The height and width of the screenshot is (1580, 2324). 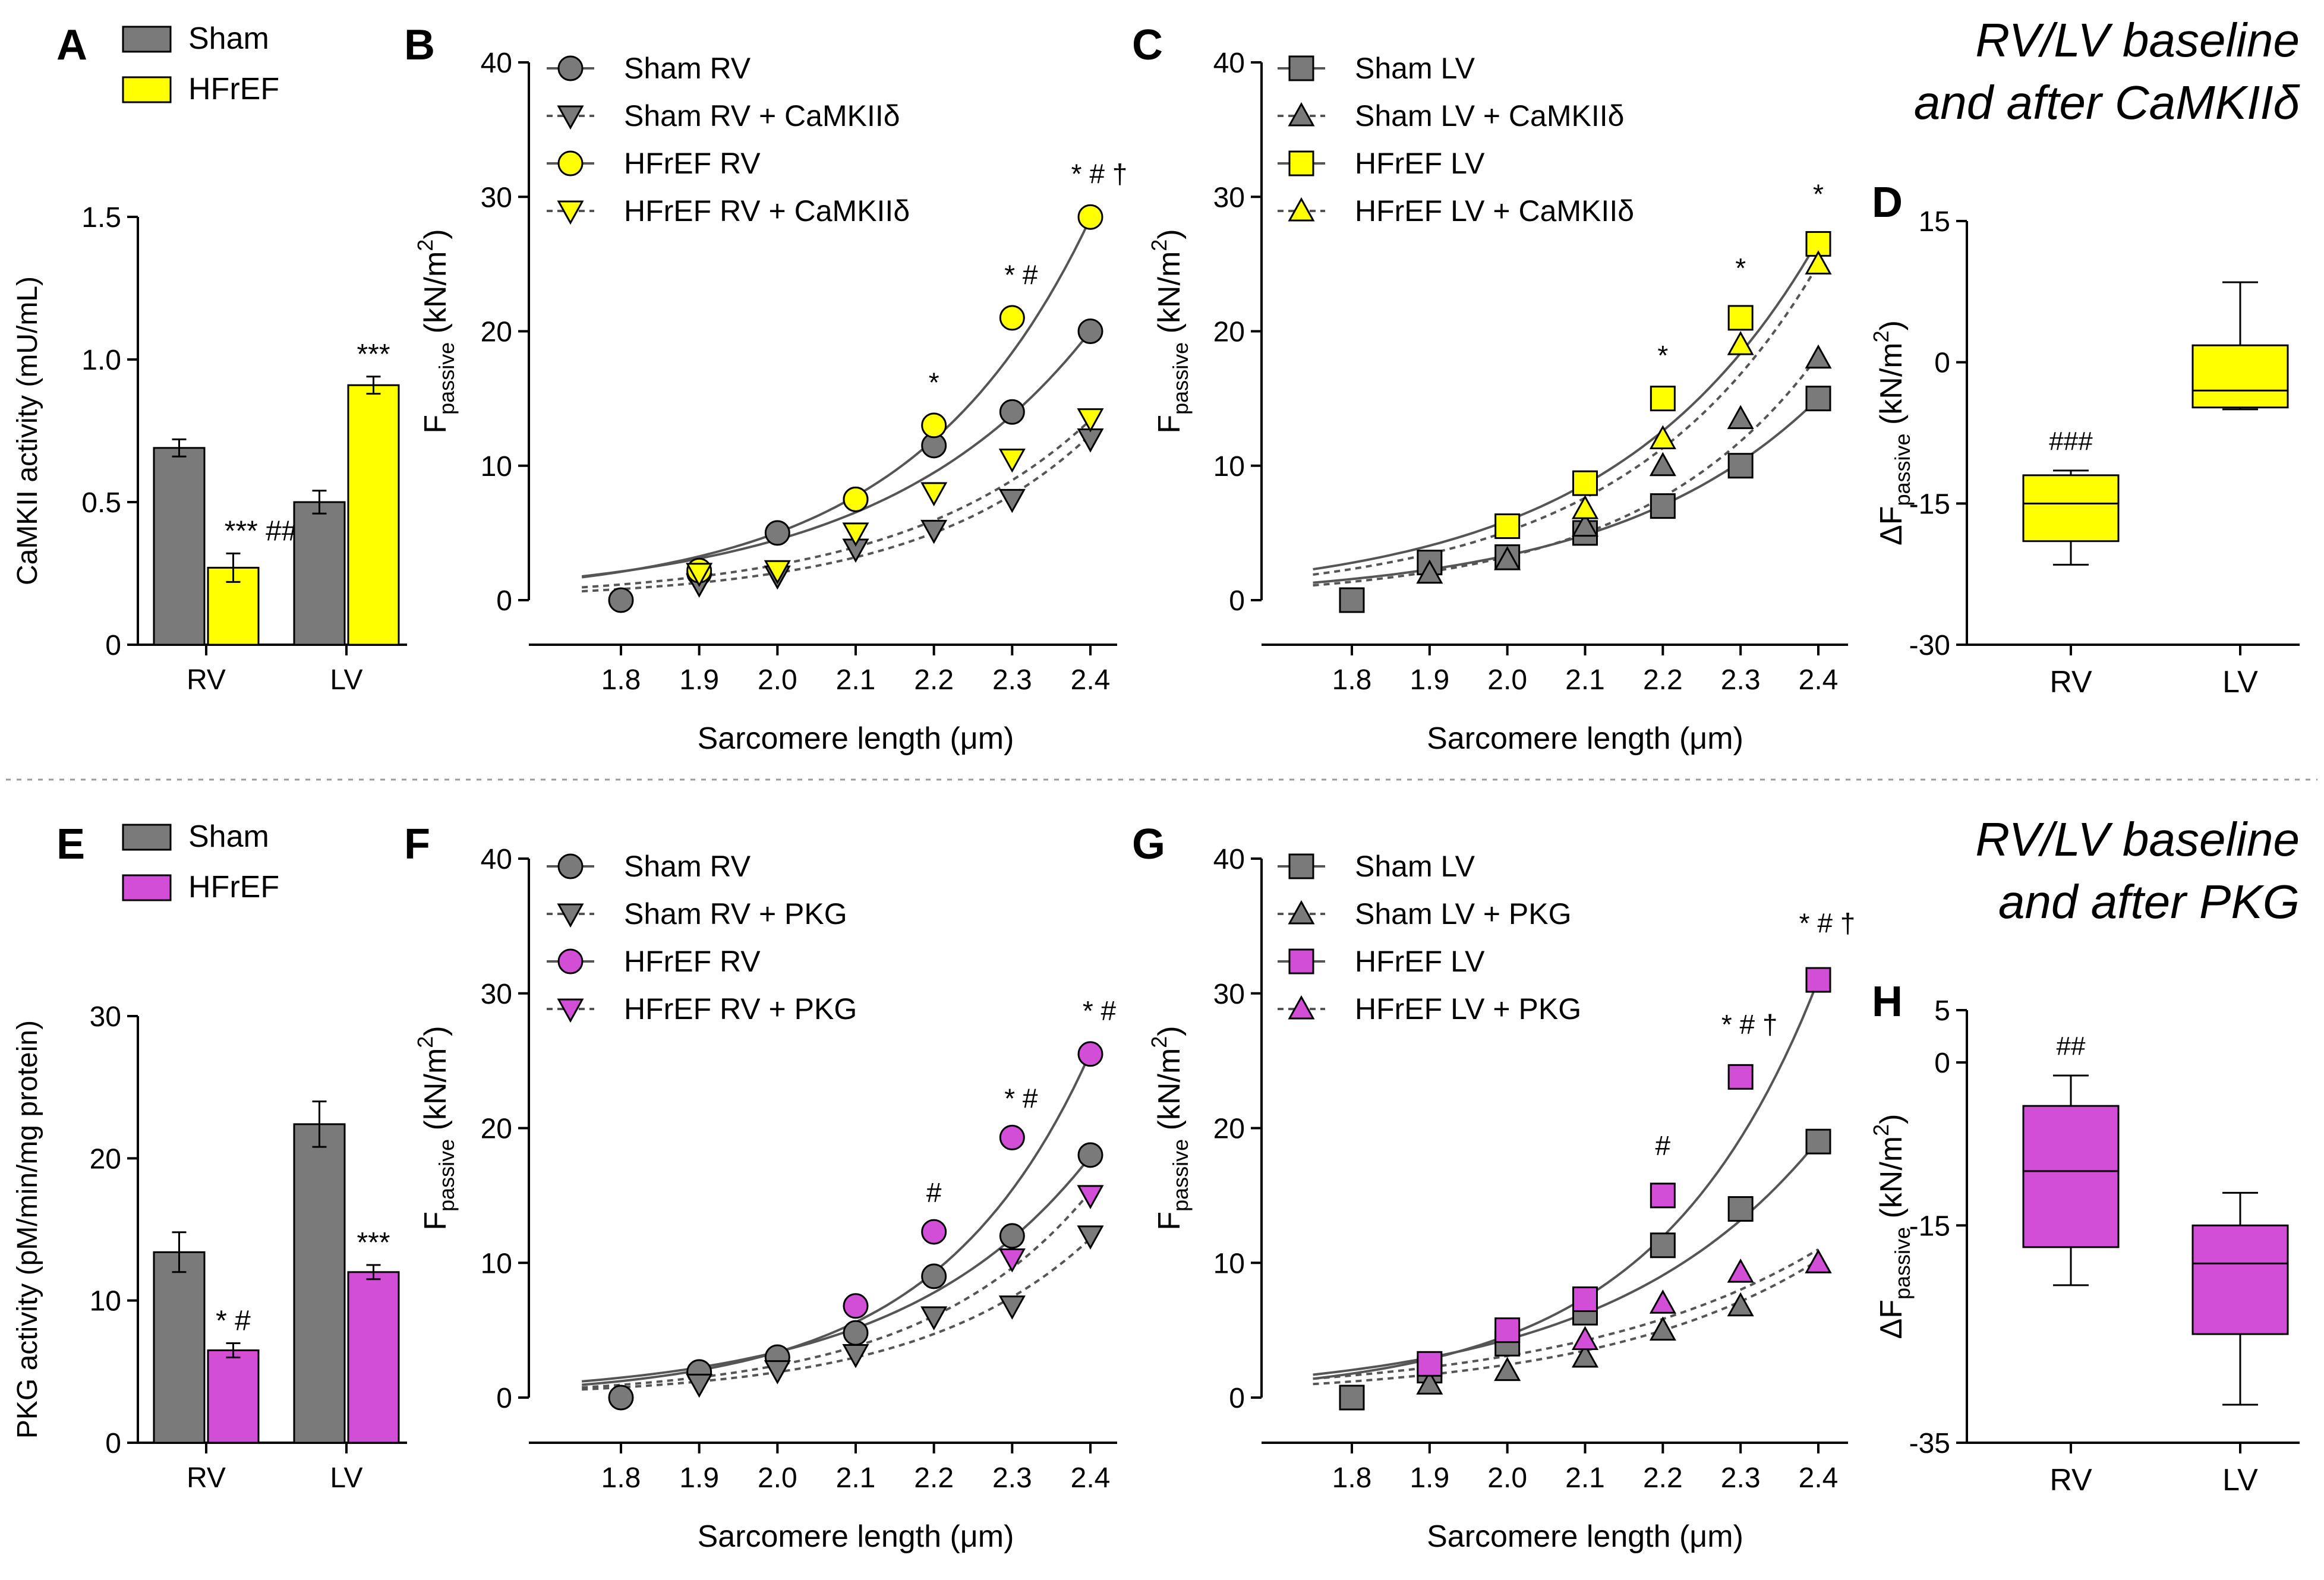 I want to click on legend-label: Sham RV + PKG, so click(x=735, y=914).